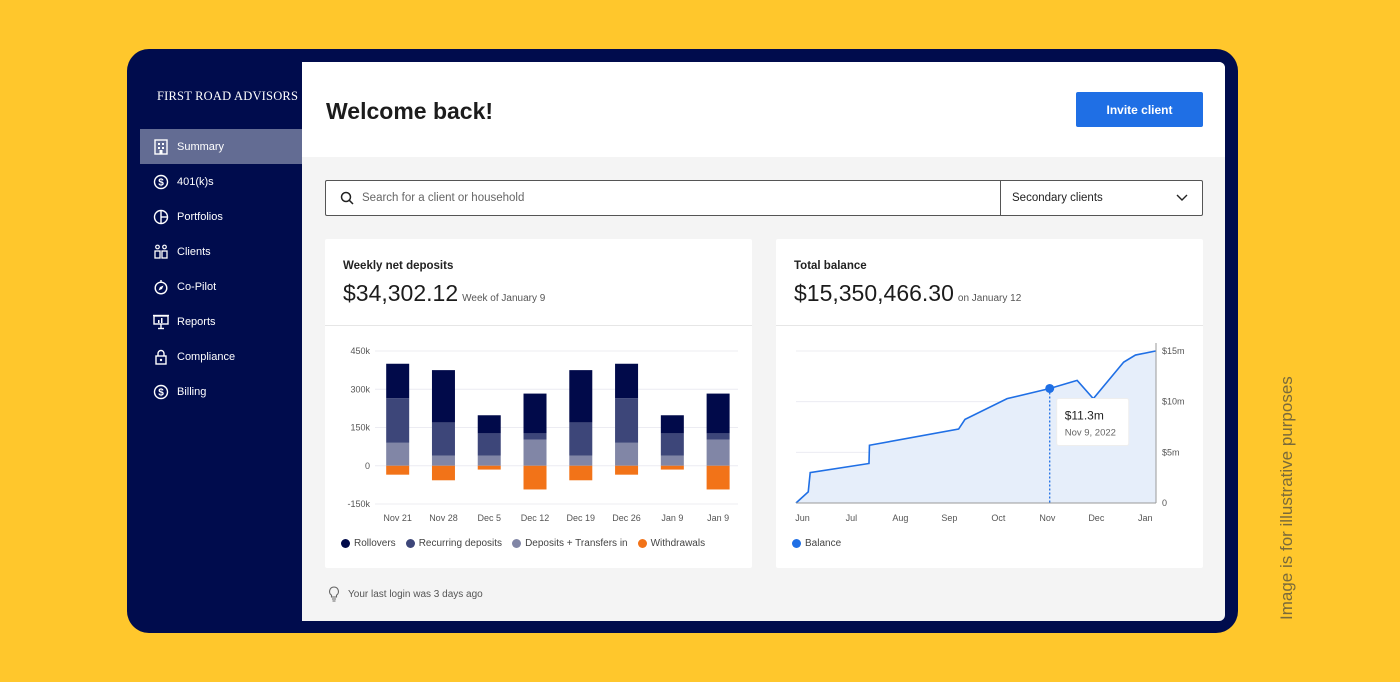 The height and width of the screenshot is (682, 1400). I want to click on balance-area, so click(976, 427).